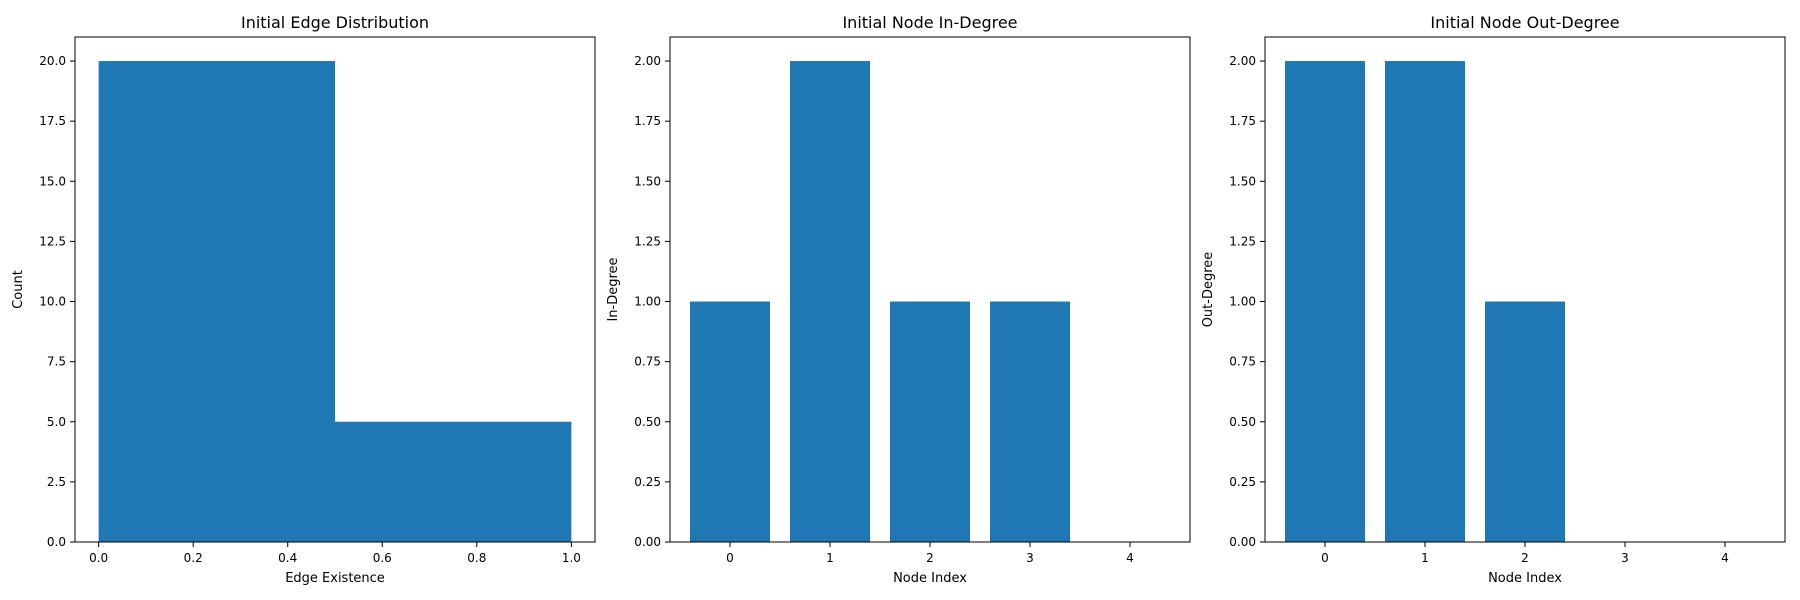 This screenshot has height=600, width=1800. Describe the element at coordinates (193, 558) in the screenshot. I see `x-tick-label: 0.2` at that location.